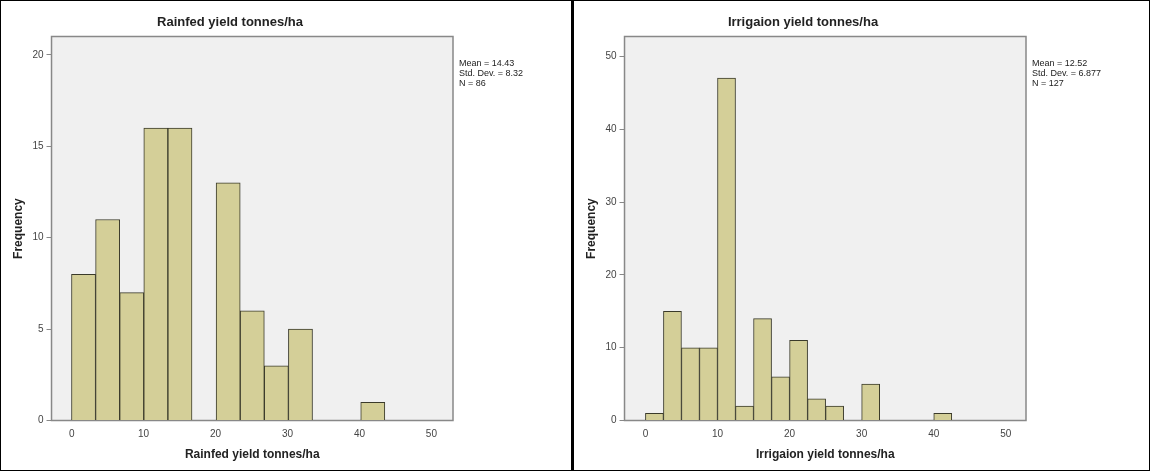  What do you see at coordinates (230, 22) in the screenshot?
I see `chart-title: Rainfed yield tonnes/ha` at bounding box center [230, 22].